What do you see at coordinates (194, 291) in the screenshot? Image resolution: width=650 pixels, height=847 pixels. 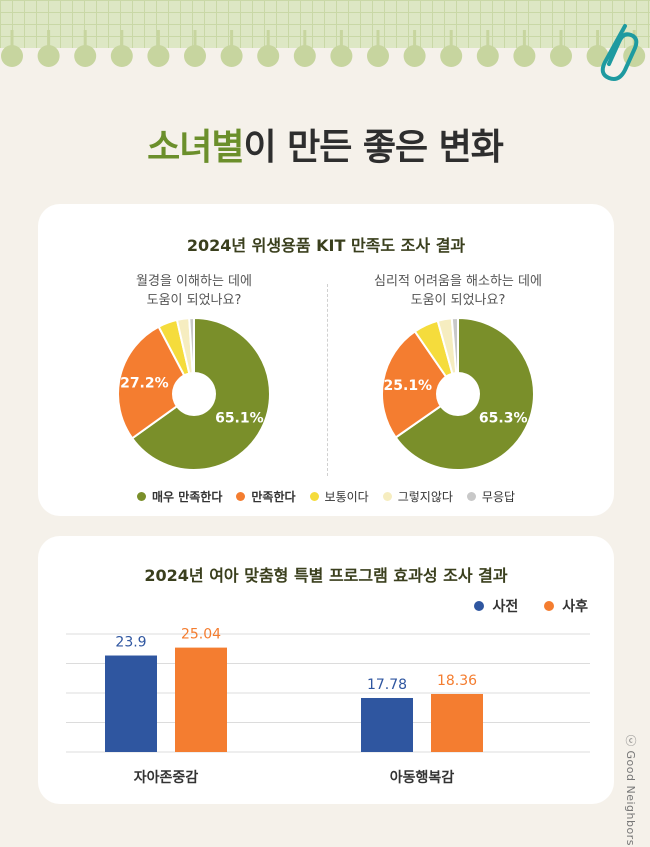 I see `question-1: 월경을 이해하는 데에 도움이 되었나요?` at bounding box center [194, 291].